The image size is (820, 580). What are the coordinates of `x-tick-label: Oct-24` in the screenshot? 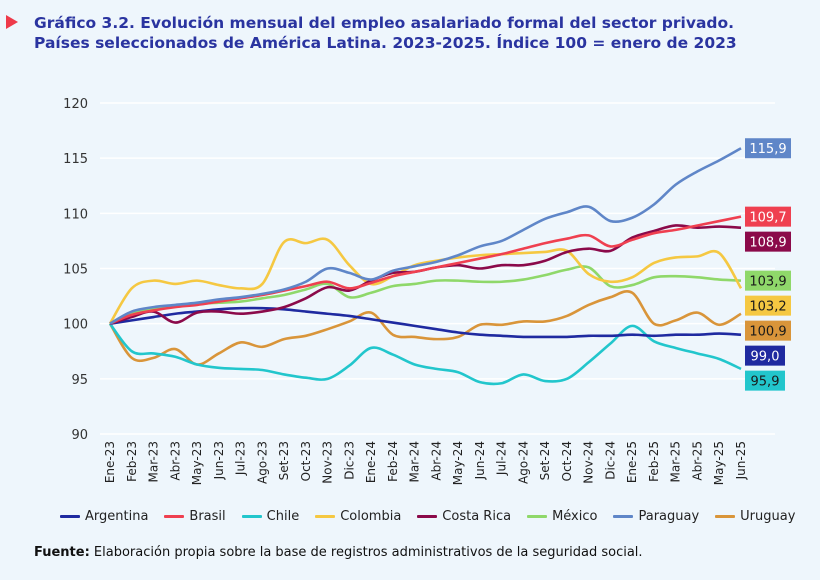 It's located at (567, 461).